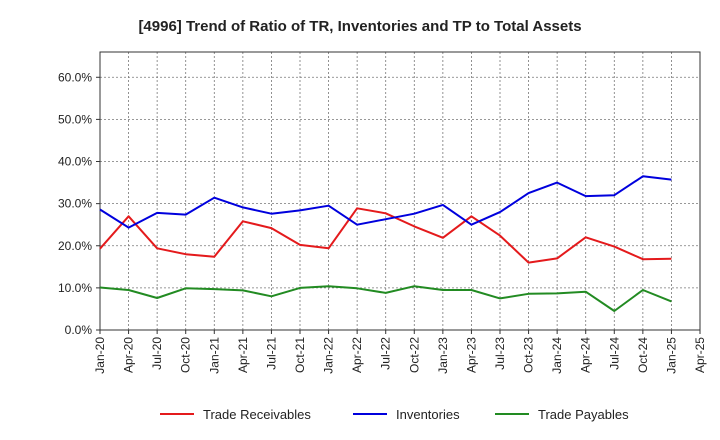 The width and height of the screenshot is (720, 440). I want to click on x-tick-label: Oct-20, so click(186, 355).